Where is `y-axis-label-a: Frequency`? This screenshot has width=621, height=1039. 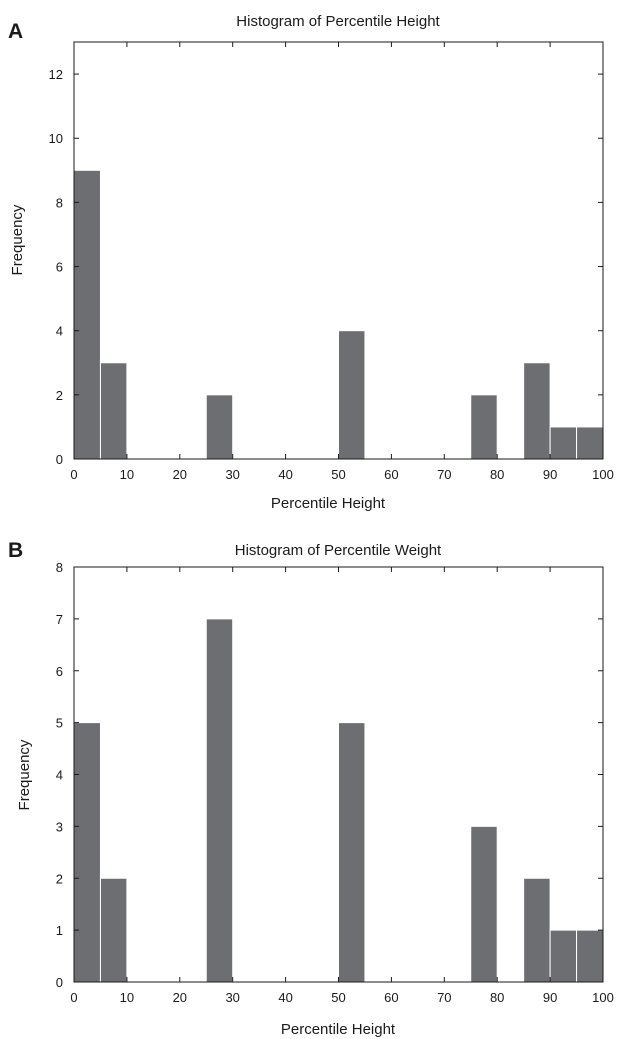
y-axis-label-a: Frequency is located at coordinates (17, 239).